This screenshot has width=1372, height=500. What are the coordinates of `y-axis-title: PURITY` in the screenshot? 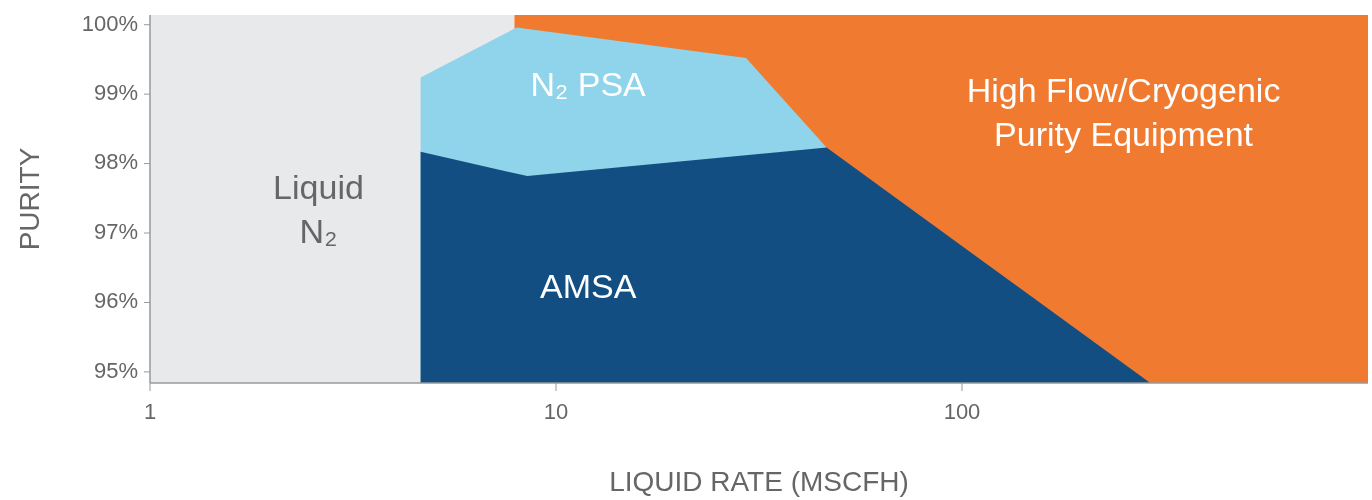 It's located at (30, 199).